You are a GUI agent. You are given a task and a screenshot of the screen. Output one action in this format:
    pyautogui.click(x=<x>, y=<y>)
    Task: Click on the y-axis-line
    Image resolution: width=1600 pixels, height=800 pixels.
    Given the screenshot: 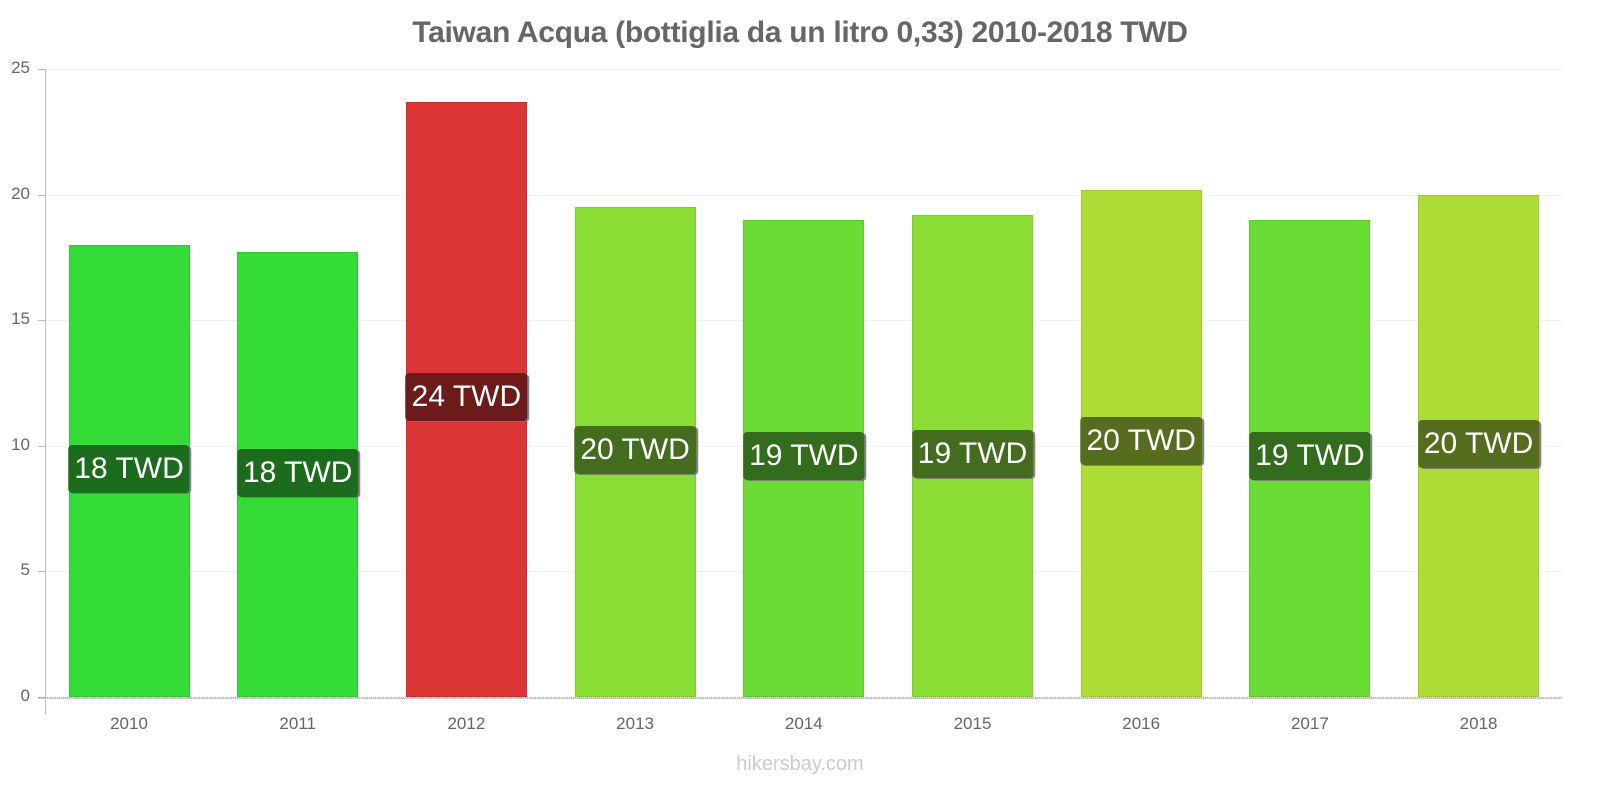 What is the action you would take?
    pyautogui.click(x=45, y=391)
    